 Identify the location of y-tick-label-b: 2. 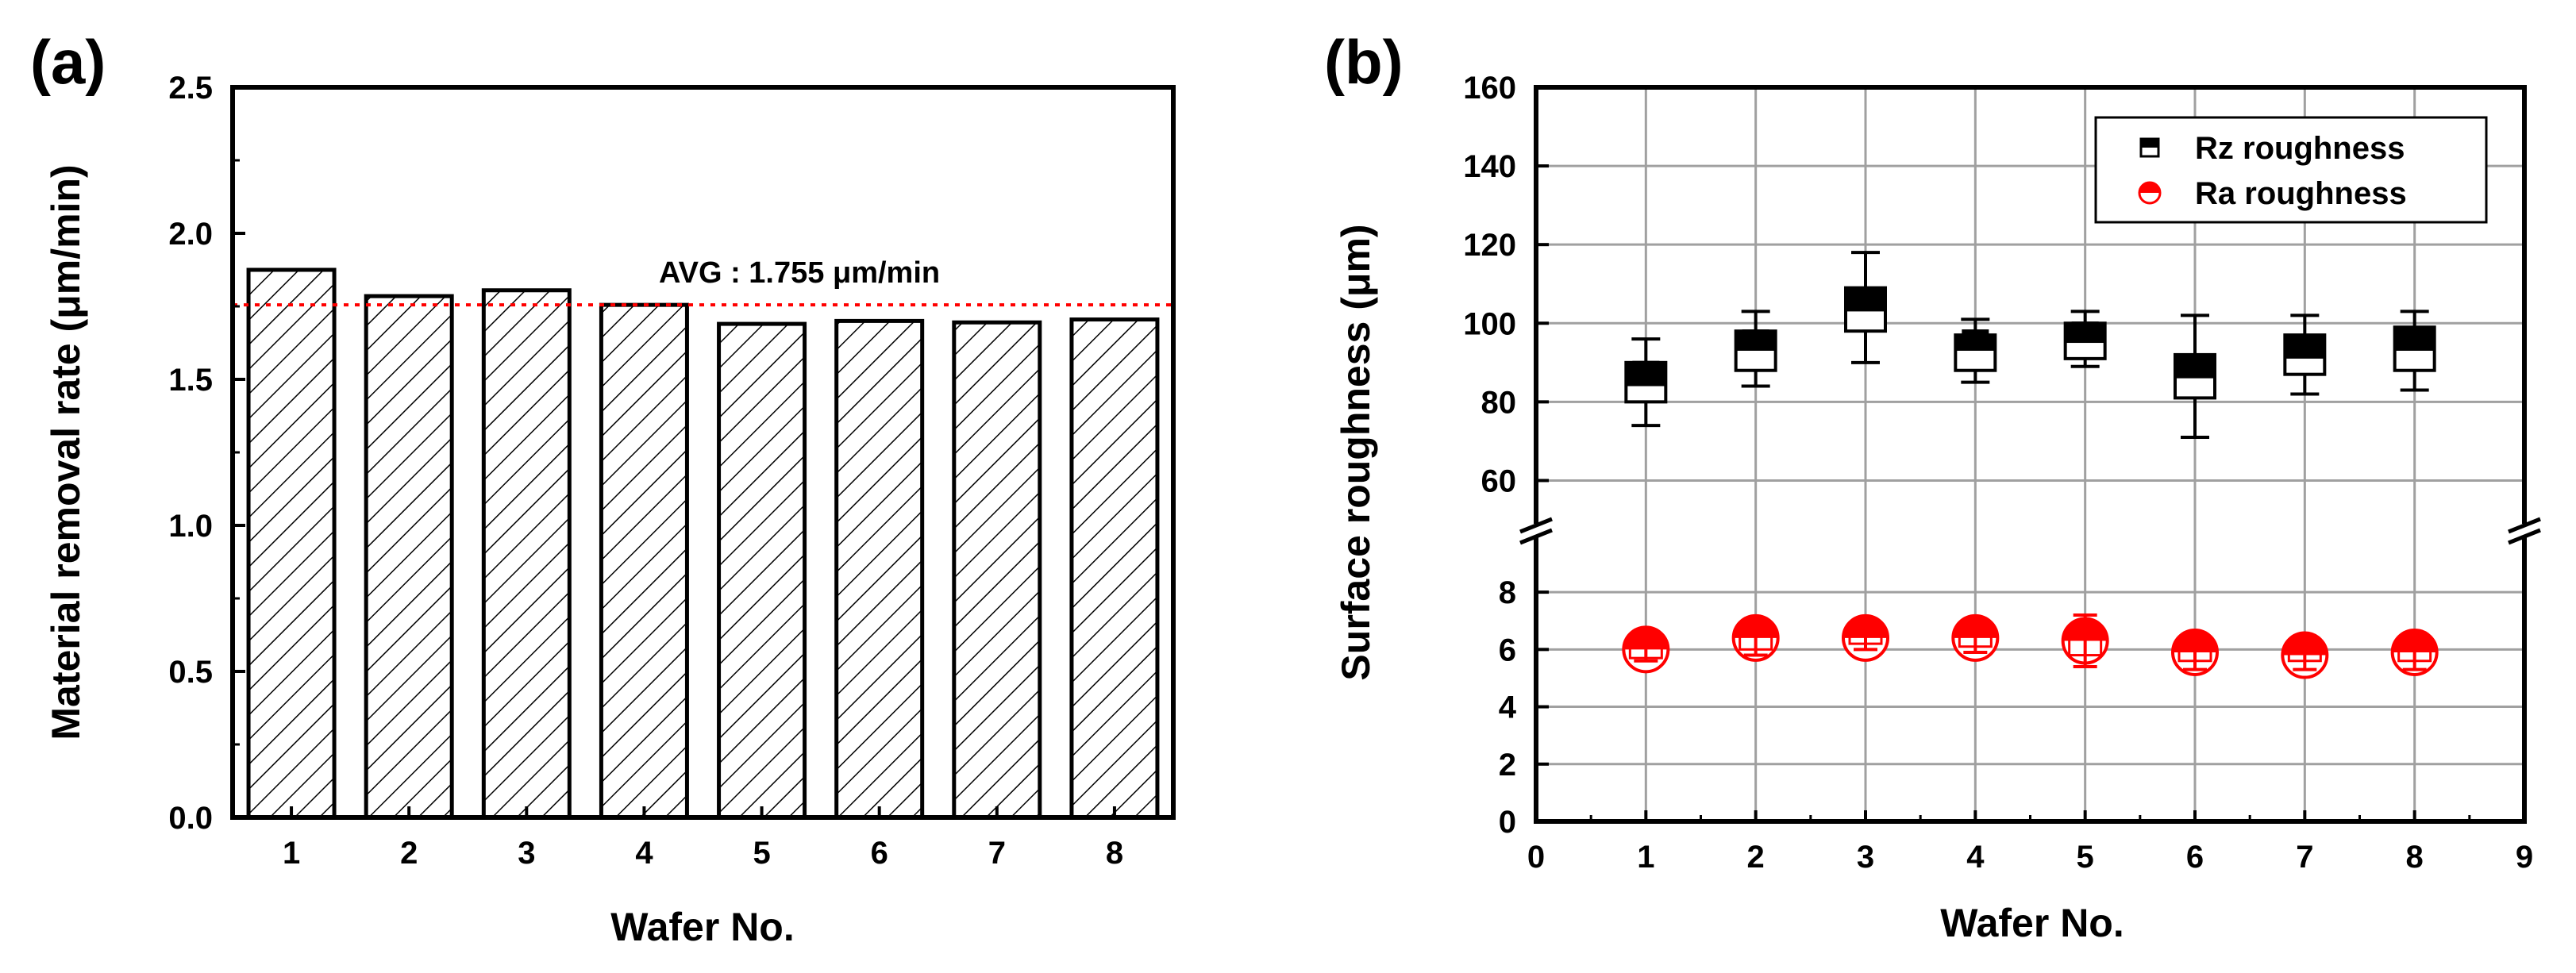
(1507, 765).